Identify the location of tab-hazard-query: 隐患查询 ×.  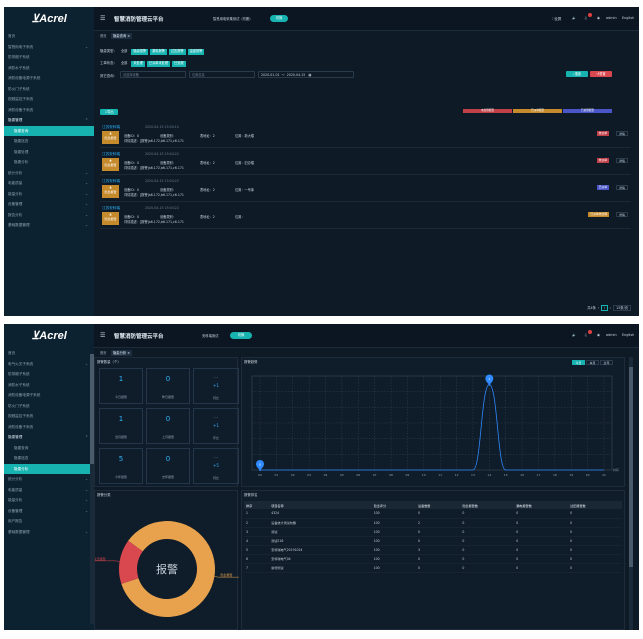
(121, 36).